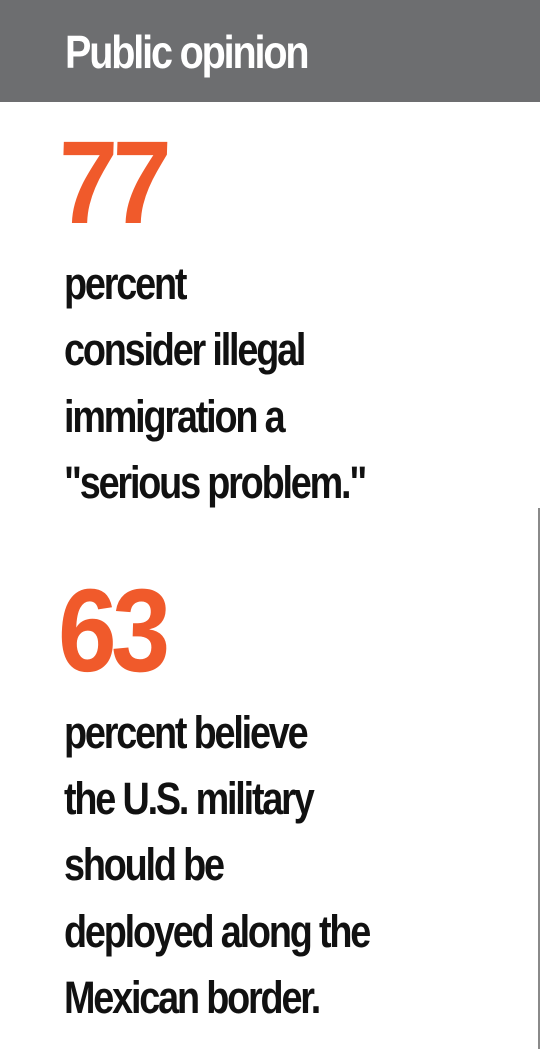 This screenshot has width=540, height=1049. I want to click on page-title: Public opinion, so click(187, 52).